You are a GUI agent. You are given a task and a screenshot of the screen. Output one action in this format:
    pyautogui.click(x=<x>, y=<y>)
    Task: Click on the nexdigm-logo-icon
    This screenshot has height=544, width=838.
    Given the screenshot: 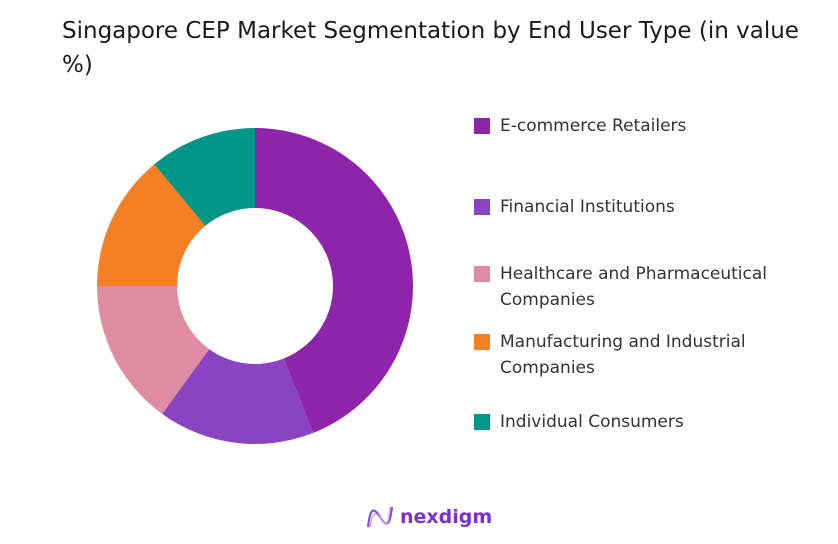 What is the action you would take?
    pyautogui.click(x=380, y=517)
    